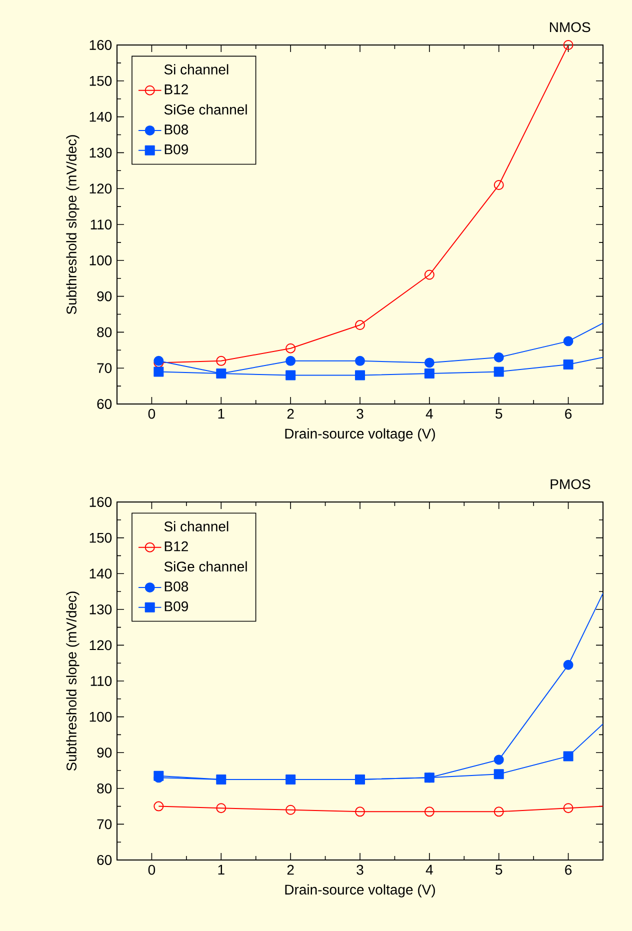 The image size is (632, 931). What do you see at coordinates (570, 484) in the screenshot?
I see `chart-title: PMOS` at bounding box center [570, 484].